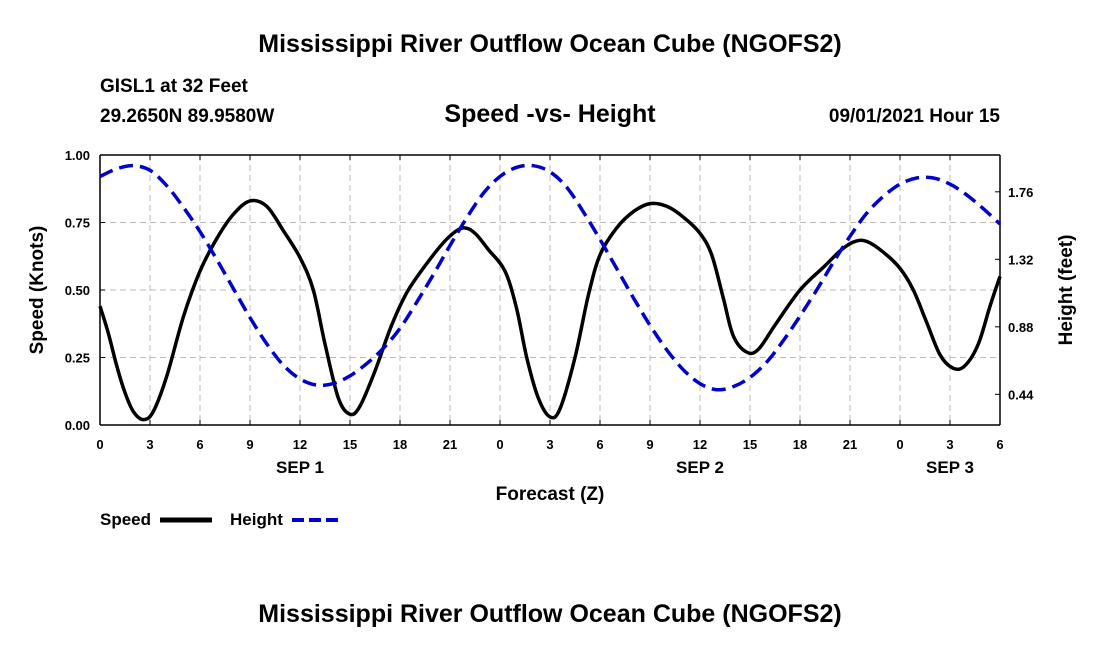 This screenshot has height=650, width=1100. I want to click on chart-subtitle: Speed -vs- Height, so click(550, 114).